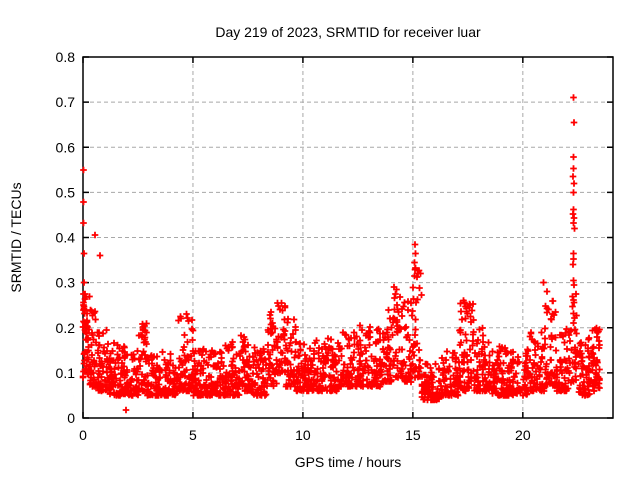 The width and height of the screenshot is (640, 480). Describe the element at coordinates (66, 102) in the screenshot. I see `y-tick-label: 0.7` at that location.